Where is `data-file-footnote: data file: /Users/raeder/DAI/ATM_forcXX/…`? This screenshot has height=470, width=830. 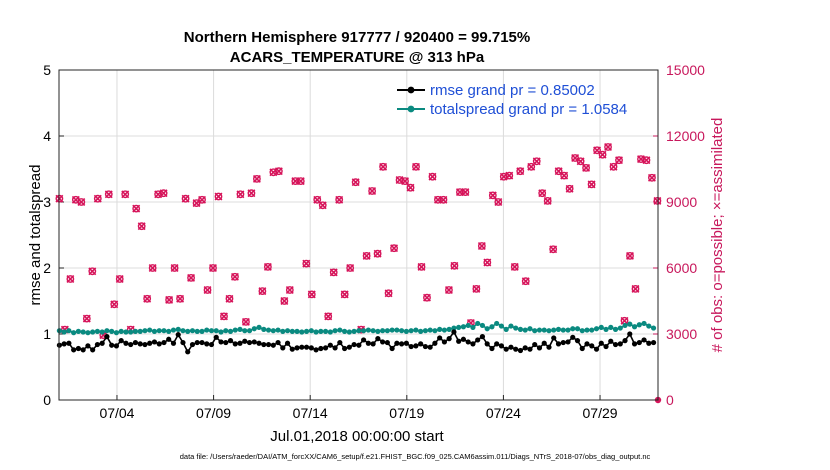 data-file-footnote: data file: /Users/raeder/DAI/ATM_forcXX/… is located at coordinates (415, 456).